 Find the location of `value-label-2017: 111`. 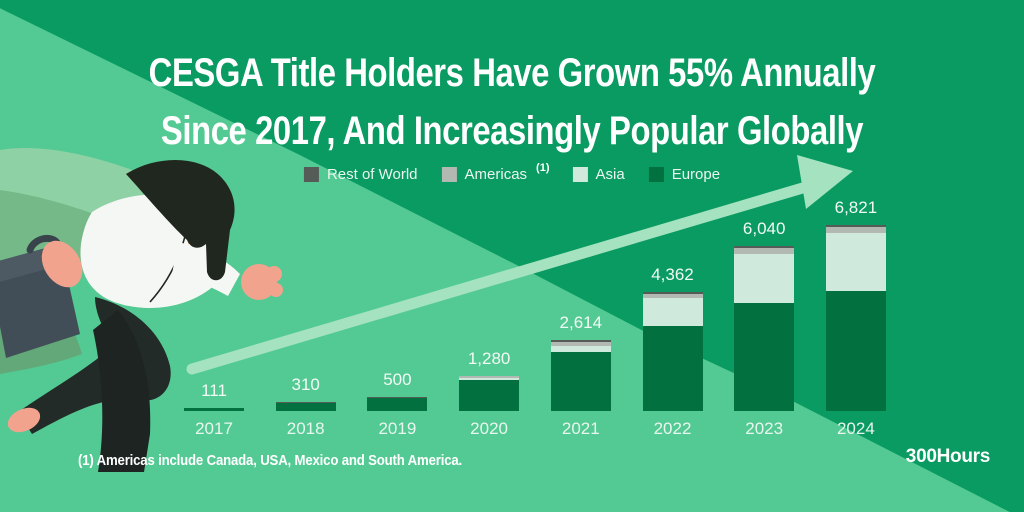

value-label-2017: 111 is located at coordinates (214, 390).